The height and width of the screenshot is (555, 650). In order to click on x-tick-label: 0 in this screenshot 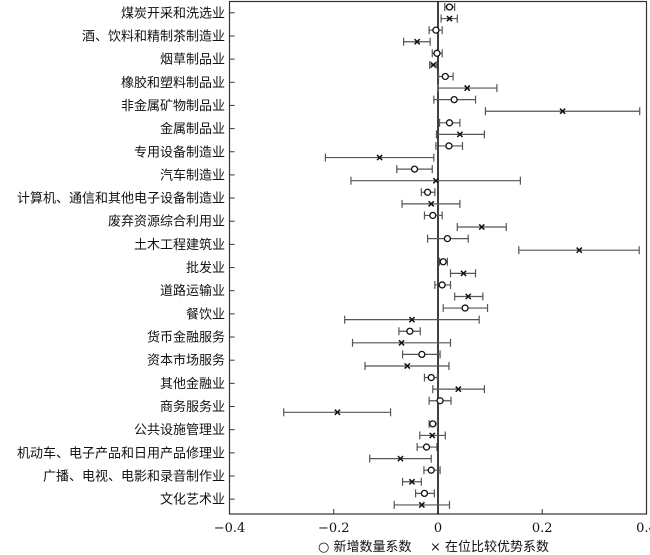, I will do `click(438, 528)`.